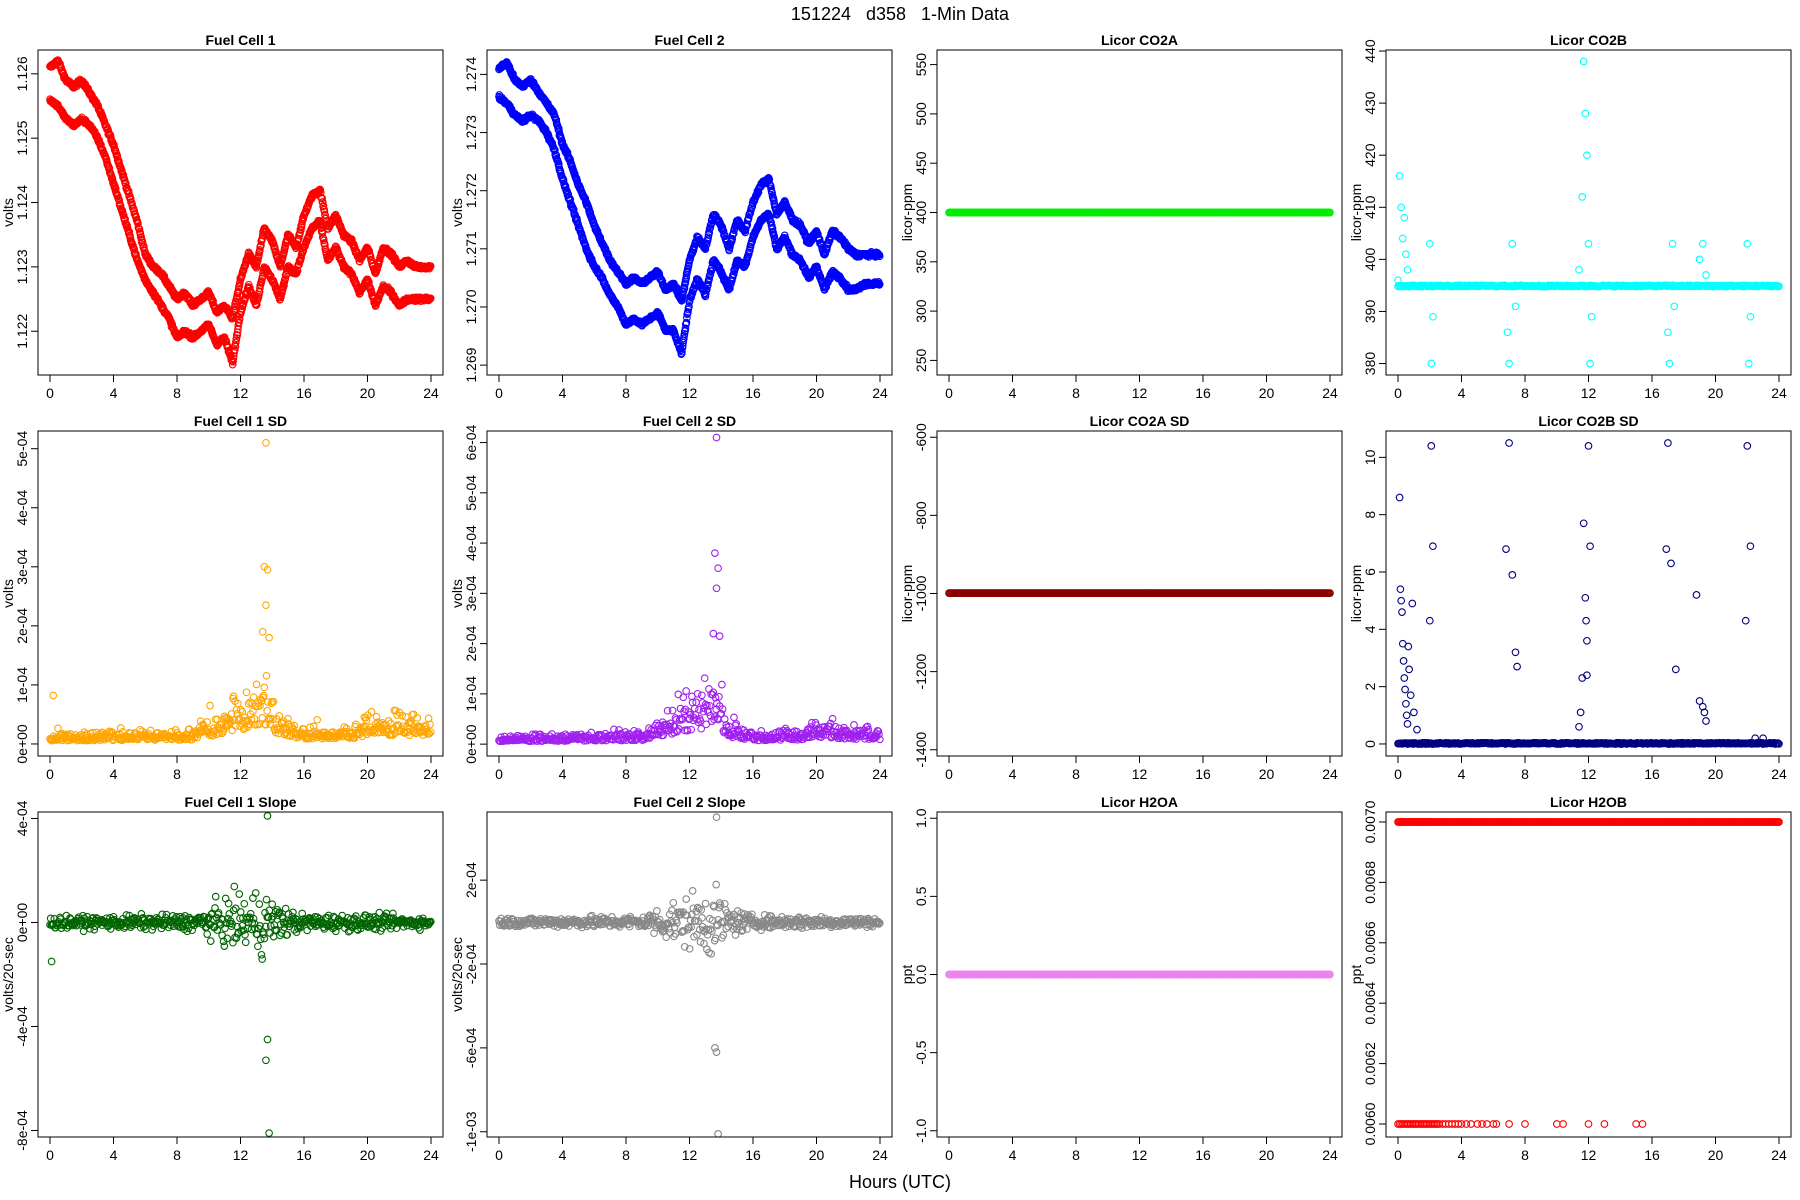  Describe the element at coordinates (471, 132) in the screenshot. I see `y-tick-label: 1.273` at that location.